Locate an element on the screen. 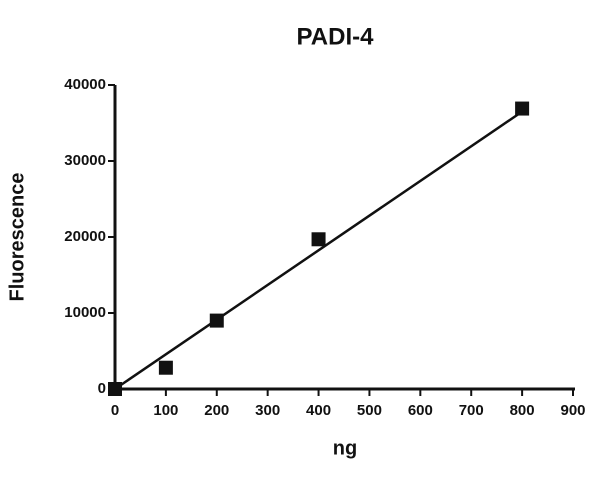  x-tick-label: 600 is located at coordinates (420, 410).